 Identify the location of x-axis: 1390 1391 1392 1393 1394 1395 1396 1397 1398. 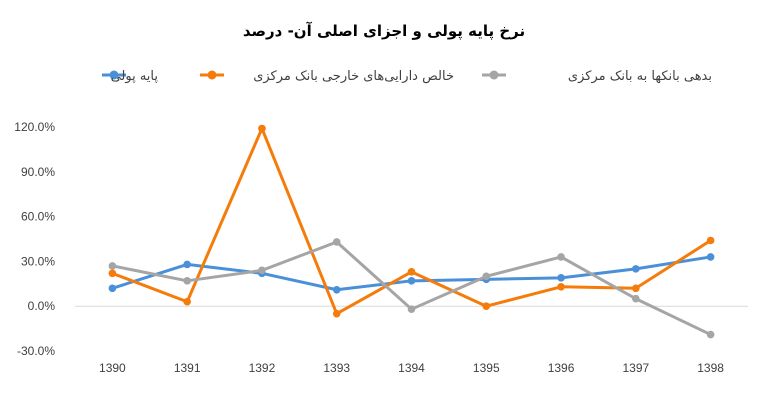
(411, 368).